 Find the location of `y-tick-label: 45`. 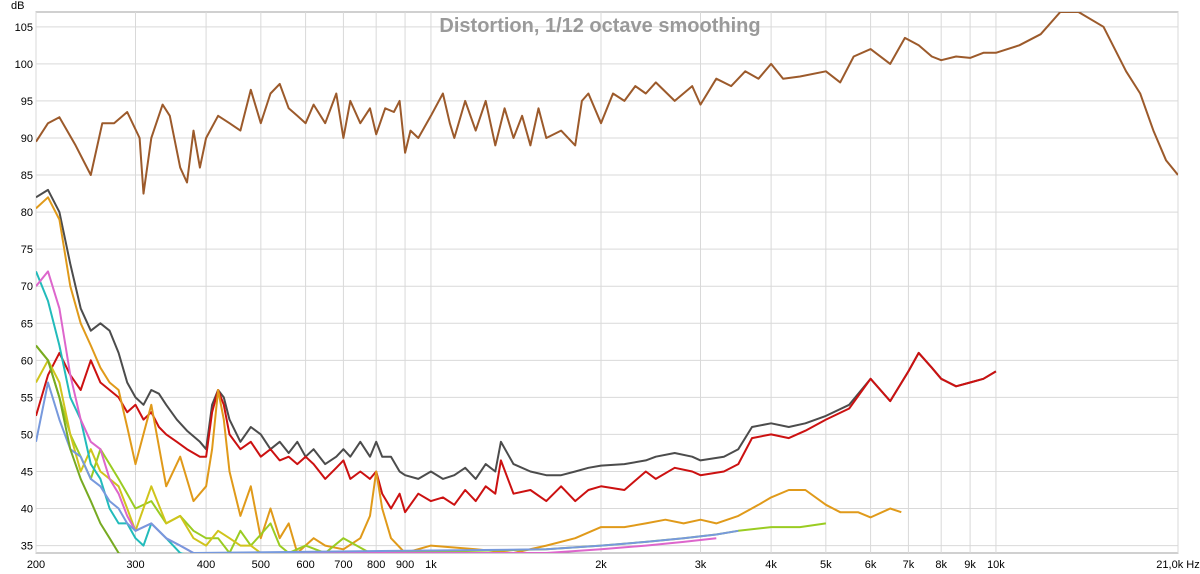

y-tick-label: 45 is located at coordinates (27, 472).